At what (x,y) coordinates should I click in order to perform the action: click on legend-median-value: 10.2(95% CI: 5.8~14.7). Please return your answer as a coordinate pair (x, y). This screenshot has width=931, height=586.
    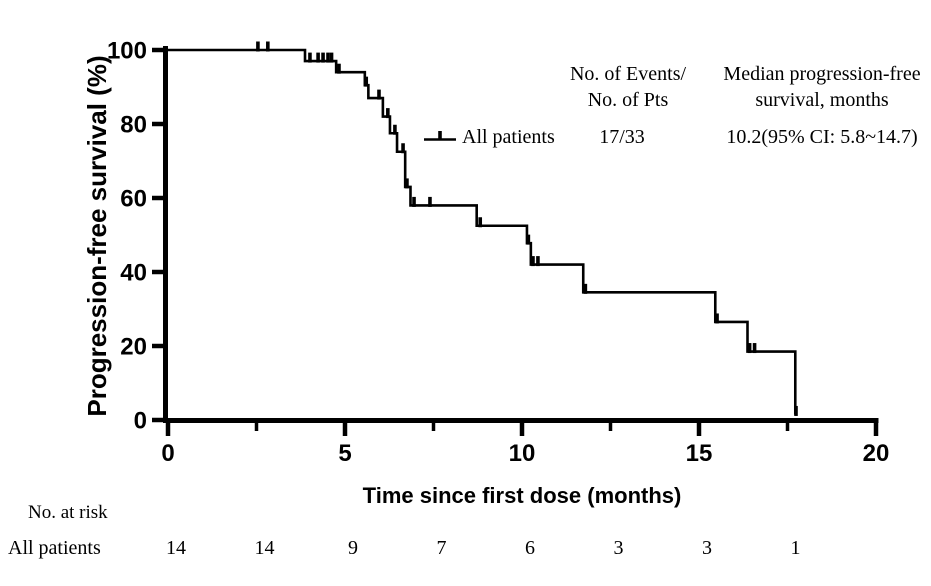
    Looking at the image, I should click on (822, 137).